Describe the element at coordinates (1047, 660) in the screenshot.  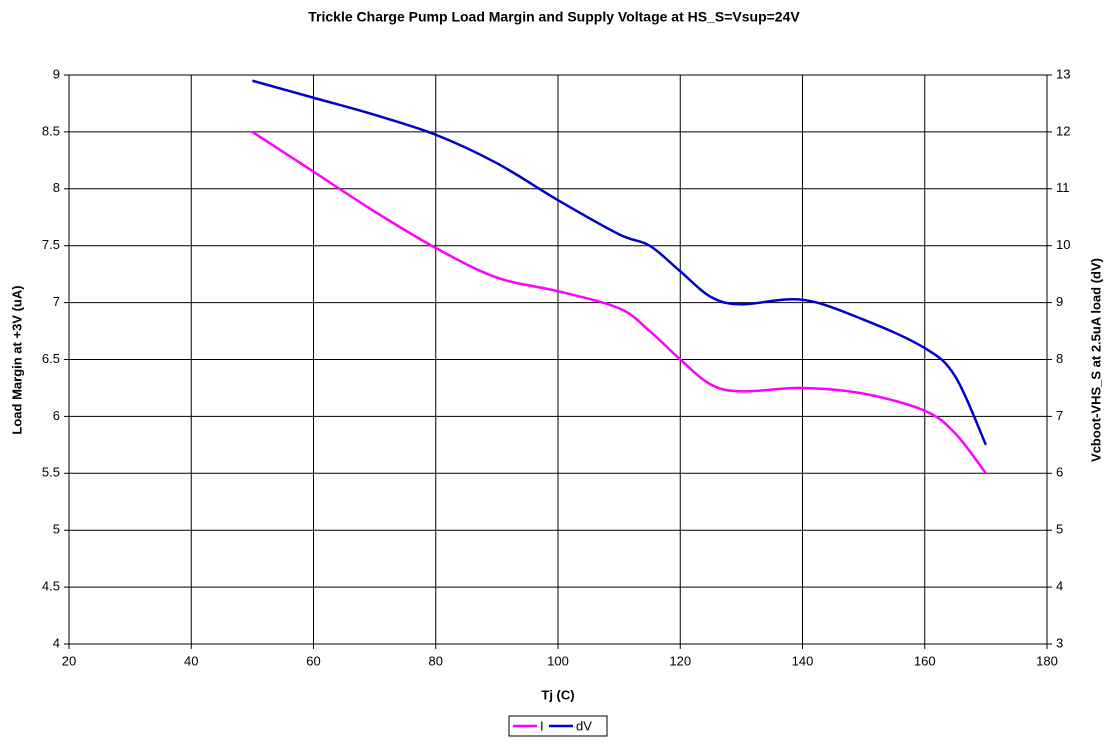
I see `x-tick-label: 180` at that location.